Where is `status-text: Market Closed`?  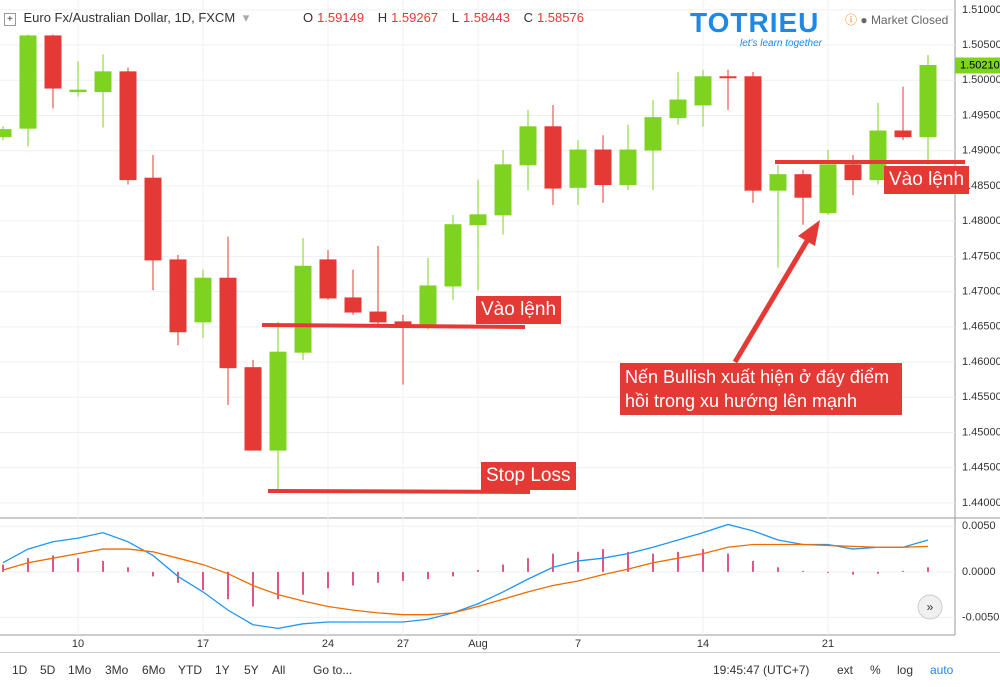 status-text: Market Closed is located at coordinates (909, 20).